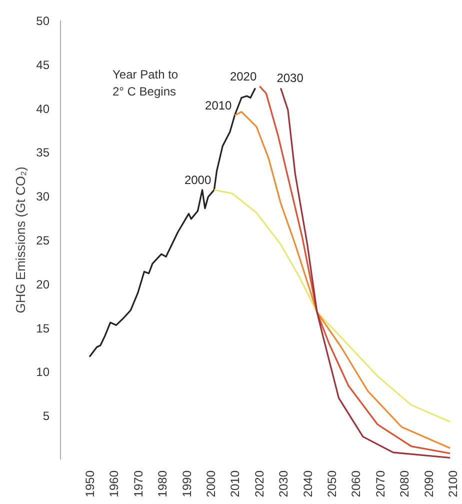  Describe the element at coordinates (43, 21) in the screenshot. I see `y-tick-label: 50` at that location.